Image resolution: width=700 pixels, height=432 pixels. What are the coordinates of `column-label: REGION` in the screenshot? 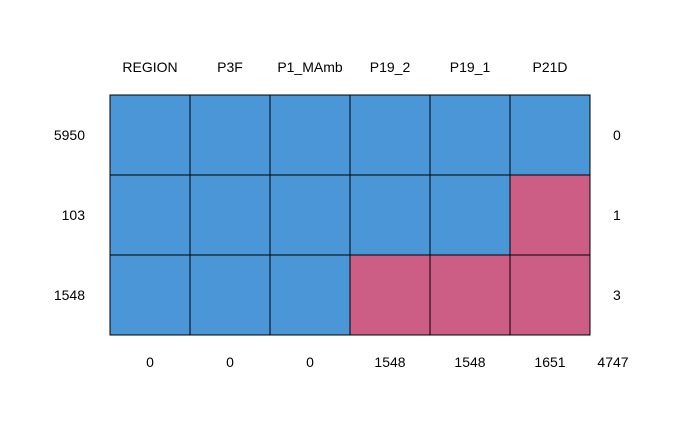 It's located at (149, 67).